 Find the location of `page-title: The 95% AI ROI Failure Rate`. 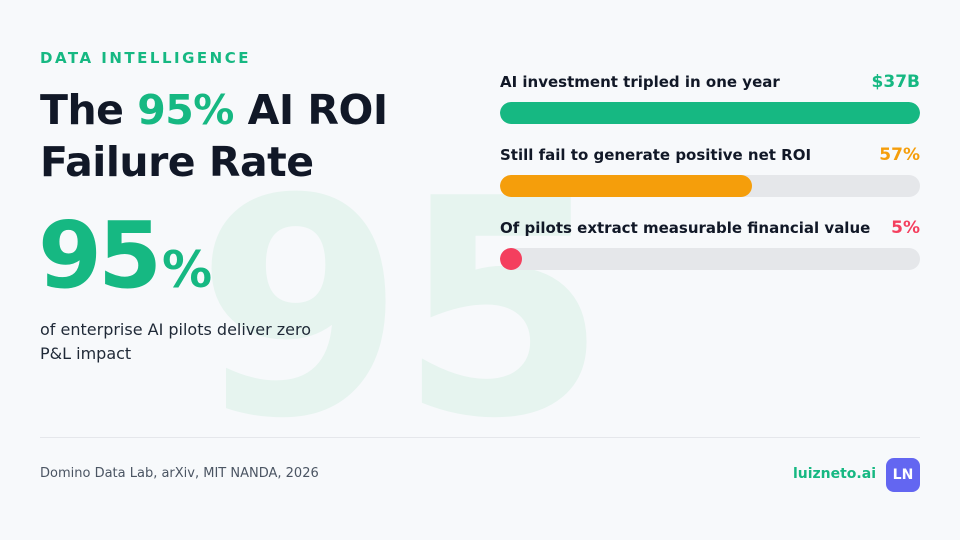

page-title: The 95% AI ROI Failure Rate is located at coordinates (214, 136).